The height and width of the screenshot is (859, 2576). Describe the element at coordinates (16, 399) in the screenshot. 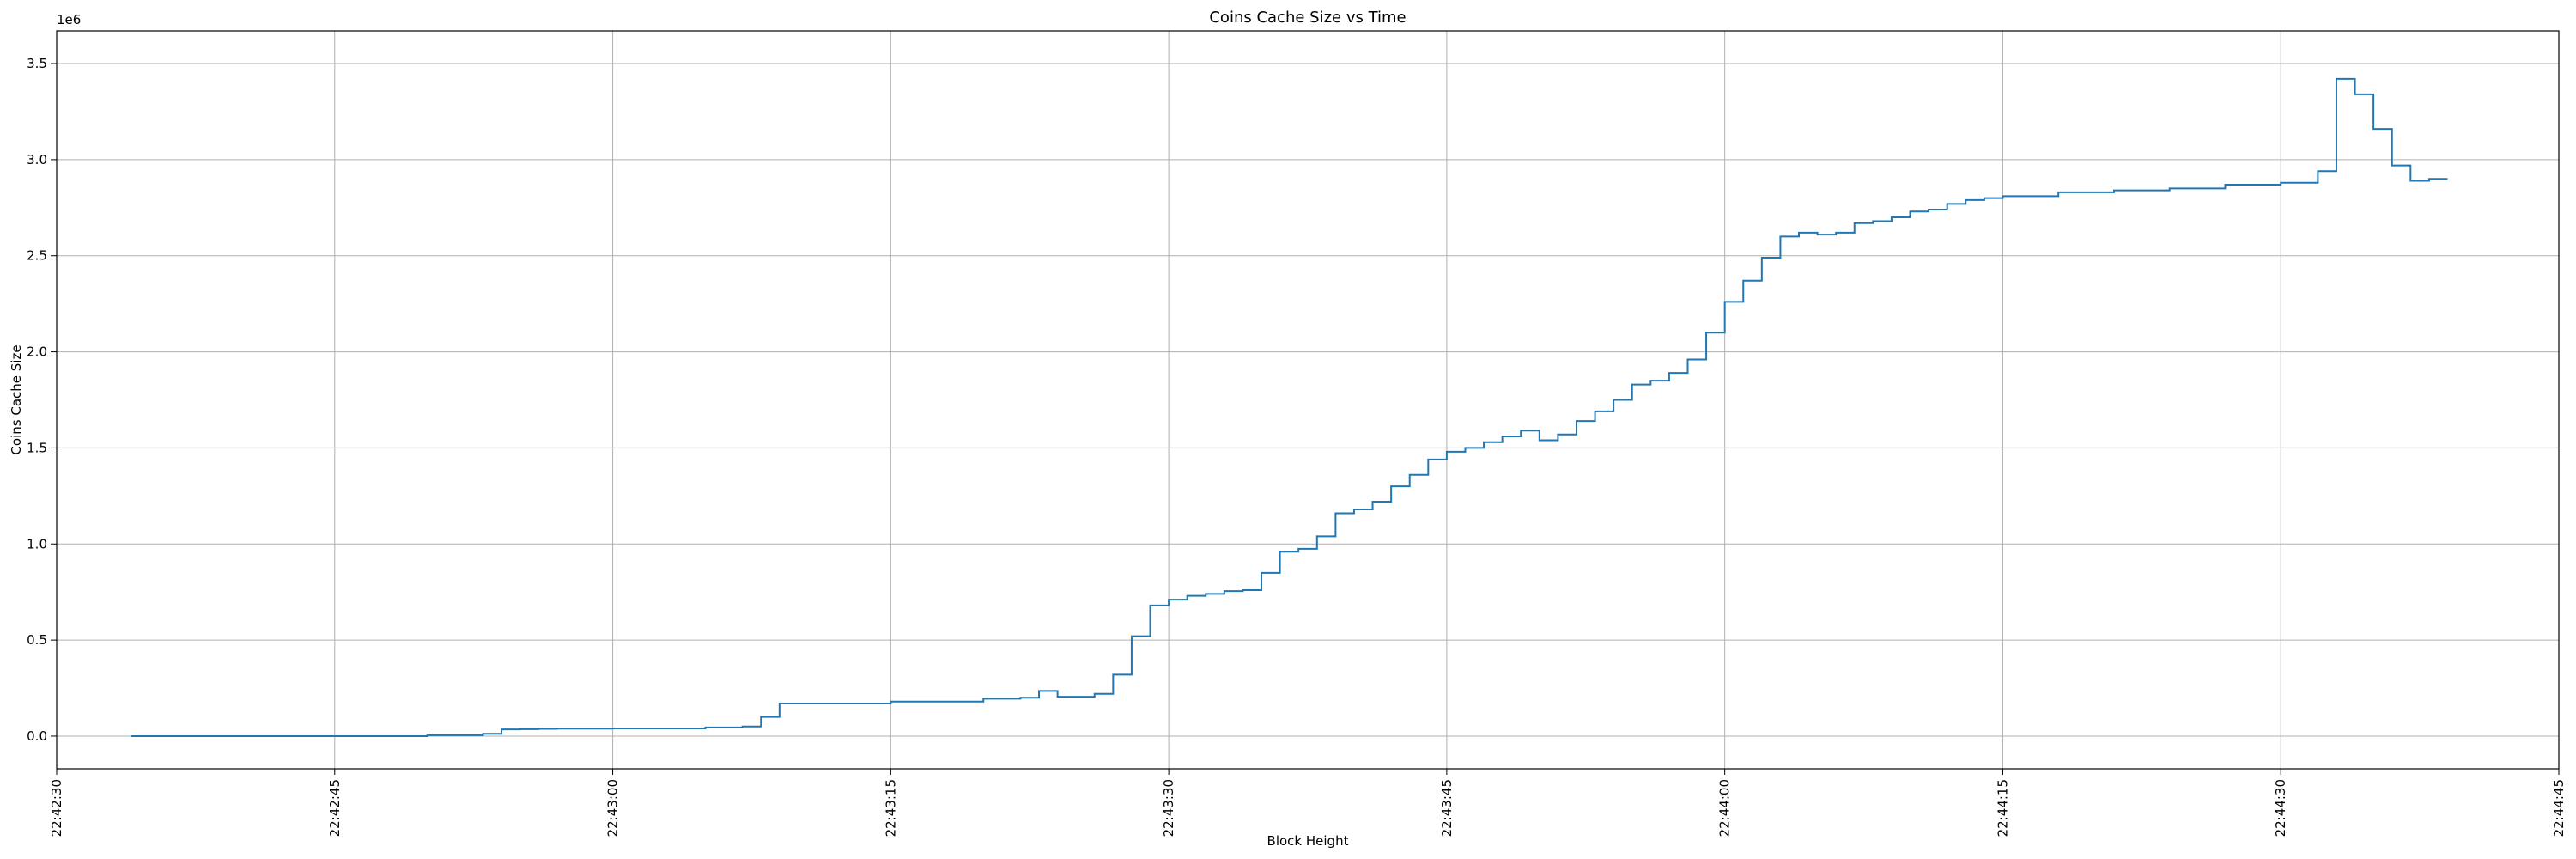

I see `y-axis-title: Coins Cache Size` at that location.